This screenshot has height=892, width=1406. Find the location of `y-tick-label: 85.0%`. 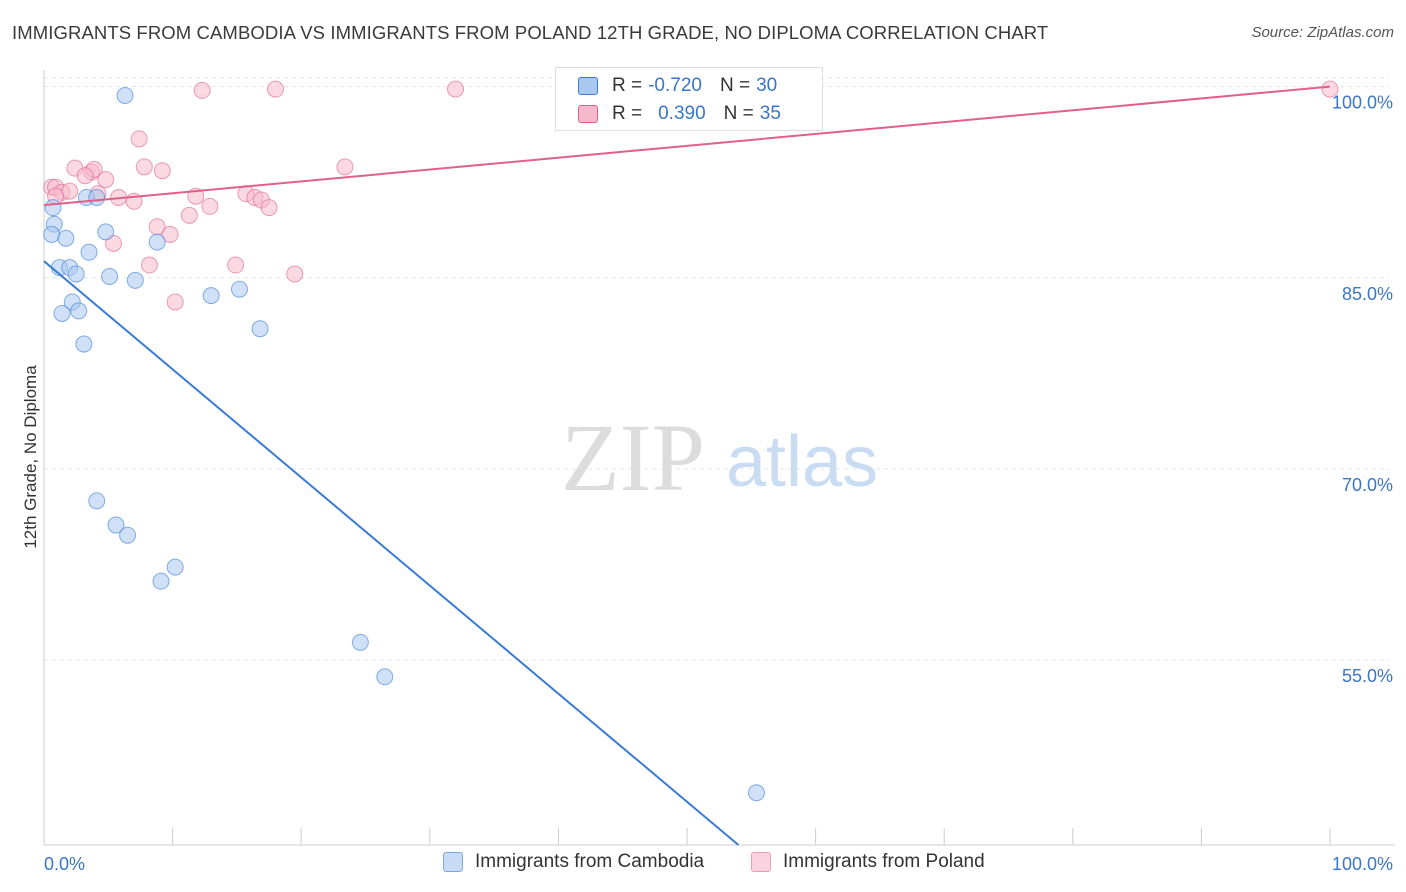

y-tick-label: 85.0% is located at coordinates (1367, 294).